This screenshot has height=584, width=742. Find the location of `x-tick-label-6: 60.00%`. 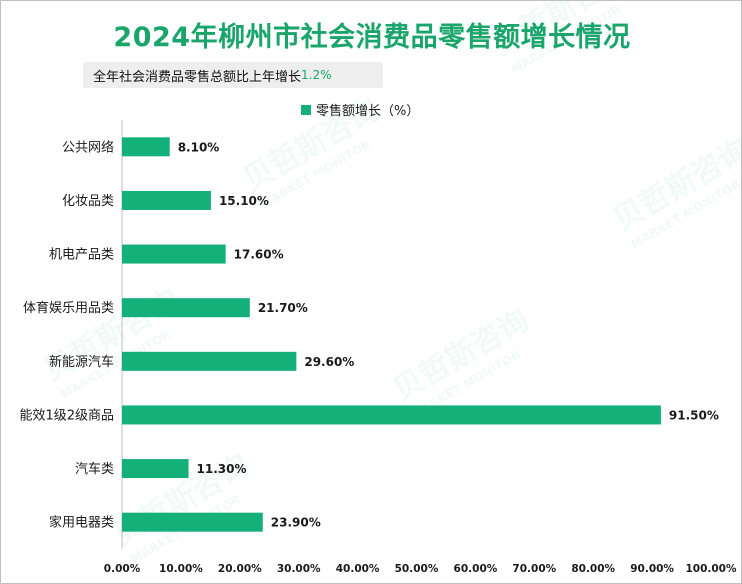

x-tick-label-6: 60.00% is located at coordinates (476, 569).